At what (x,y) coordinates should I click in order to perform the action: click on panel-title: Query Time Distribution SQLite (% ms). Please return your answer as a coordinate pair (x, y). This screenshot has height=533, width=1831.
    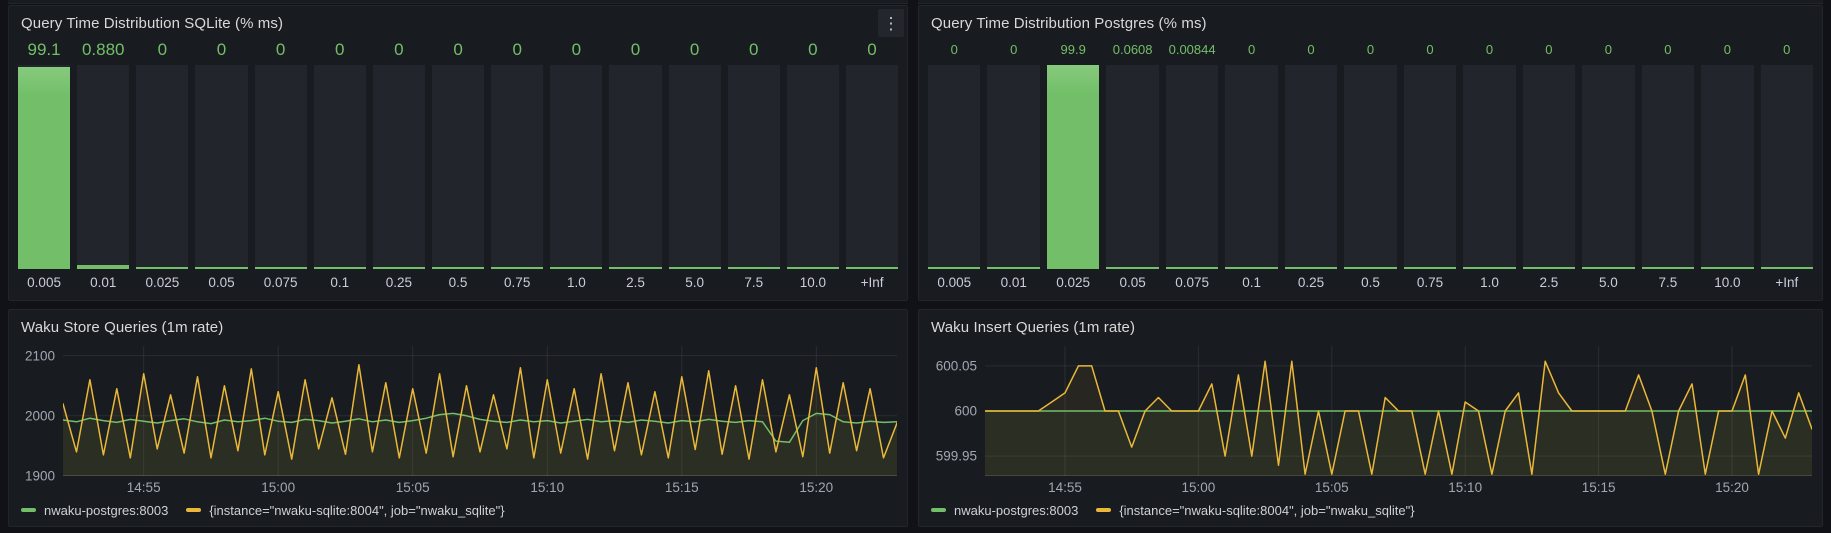
    Looking at the image, I should click on (152, 23).